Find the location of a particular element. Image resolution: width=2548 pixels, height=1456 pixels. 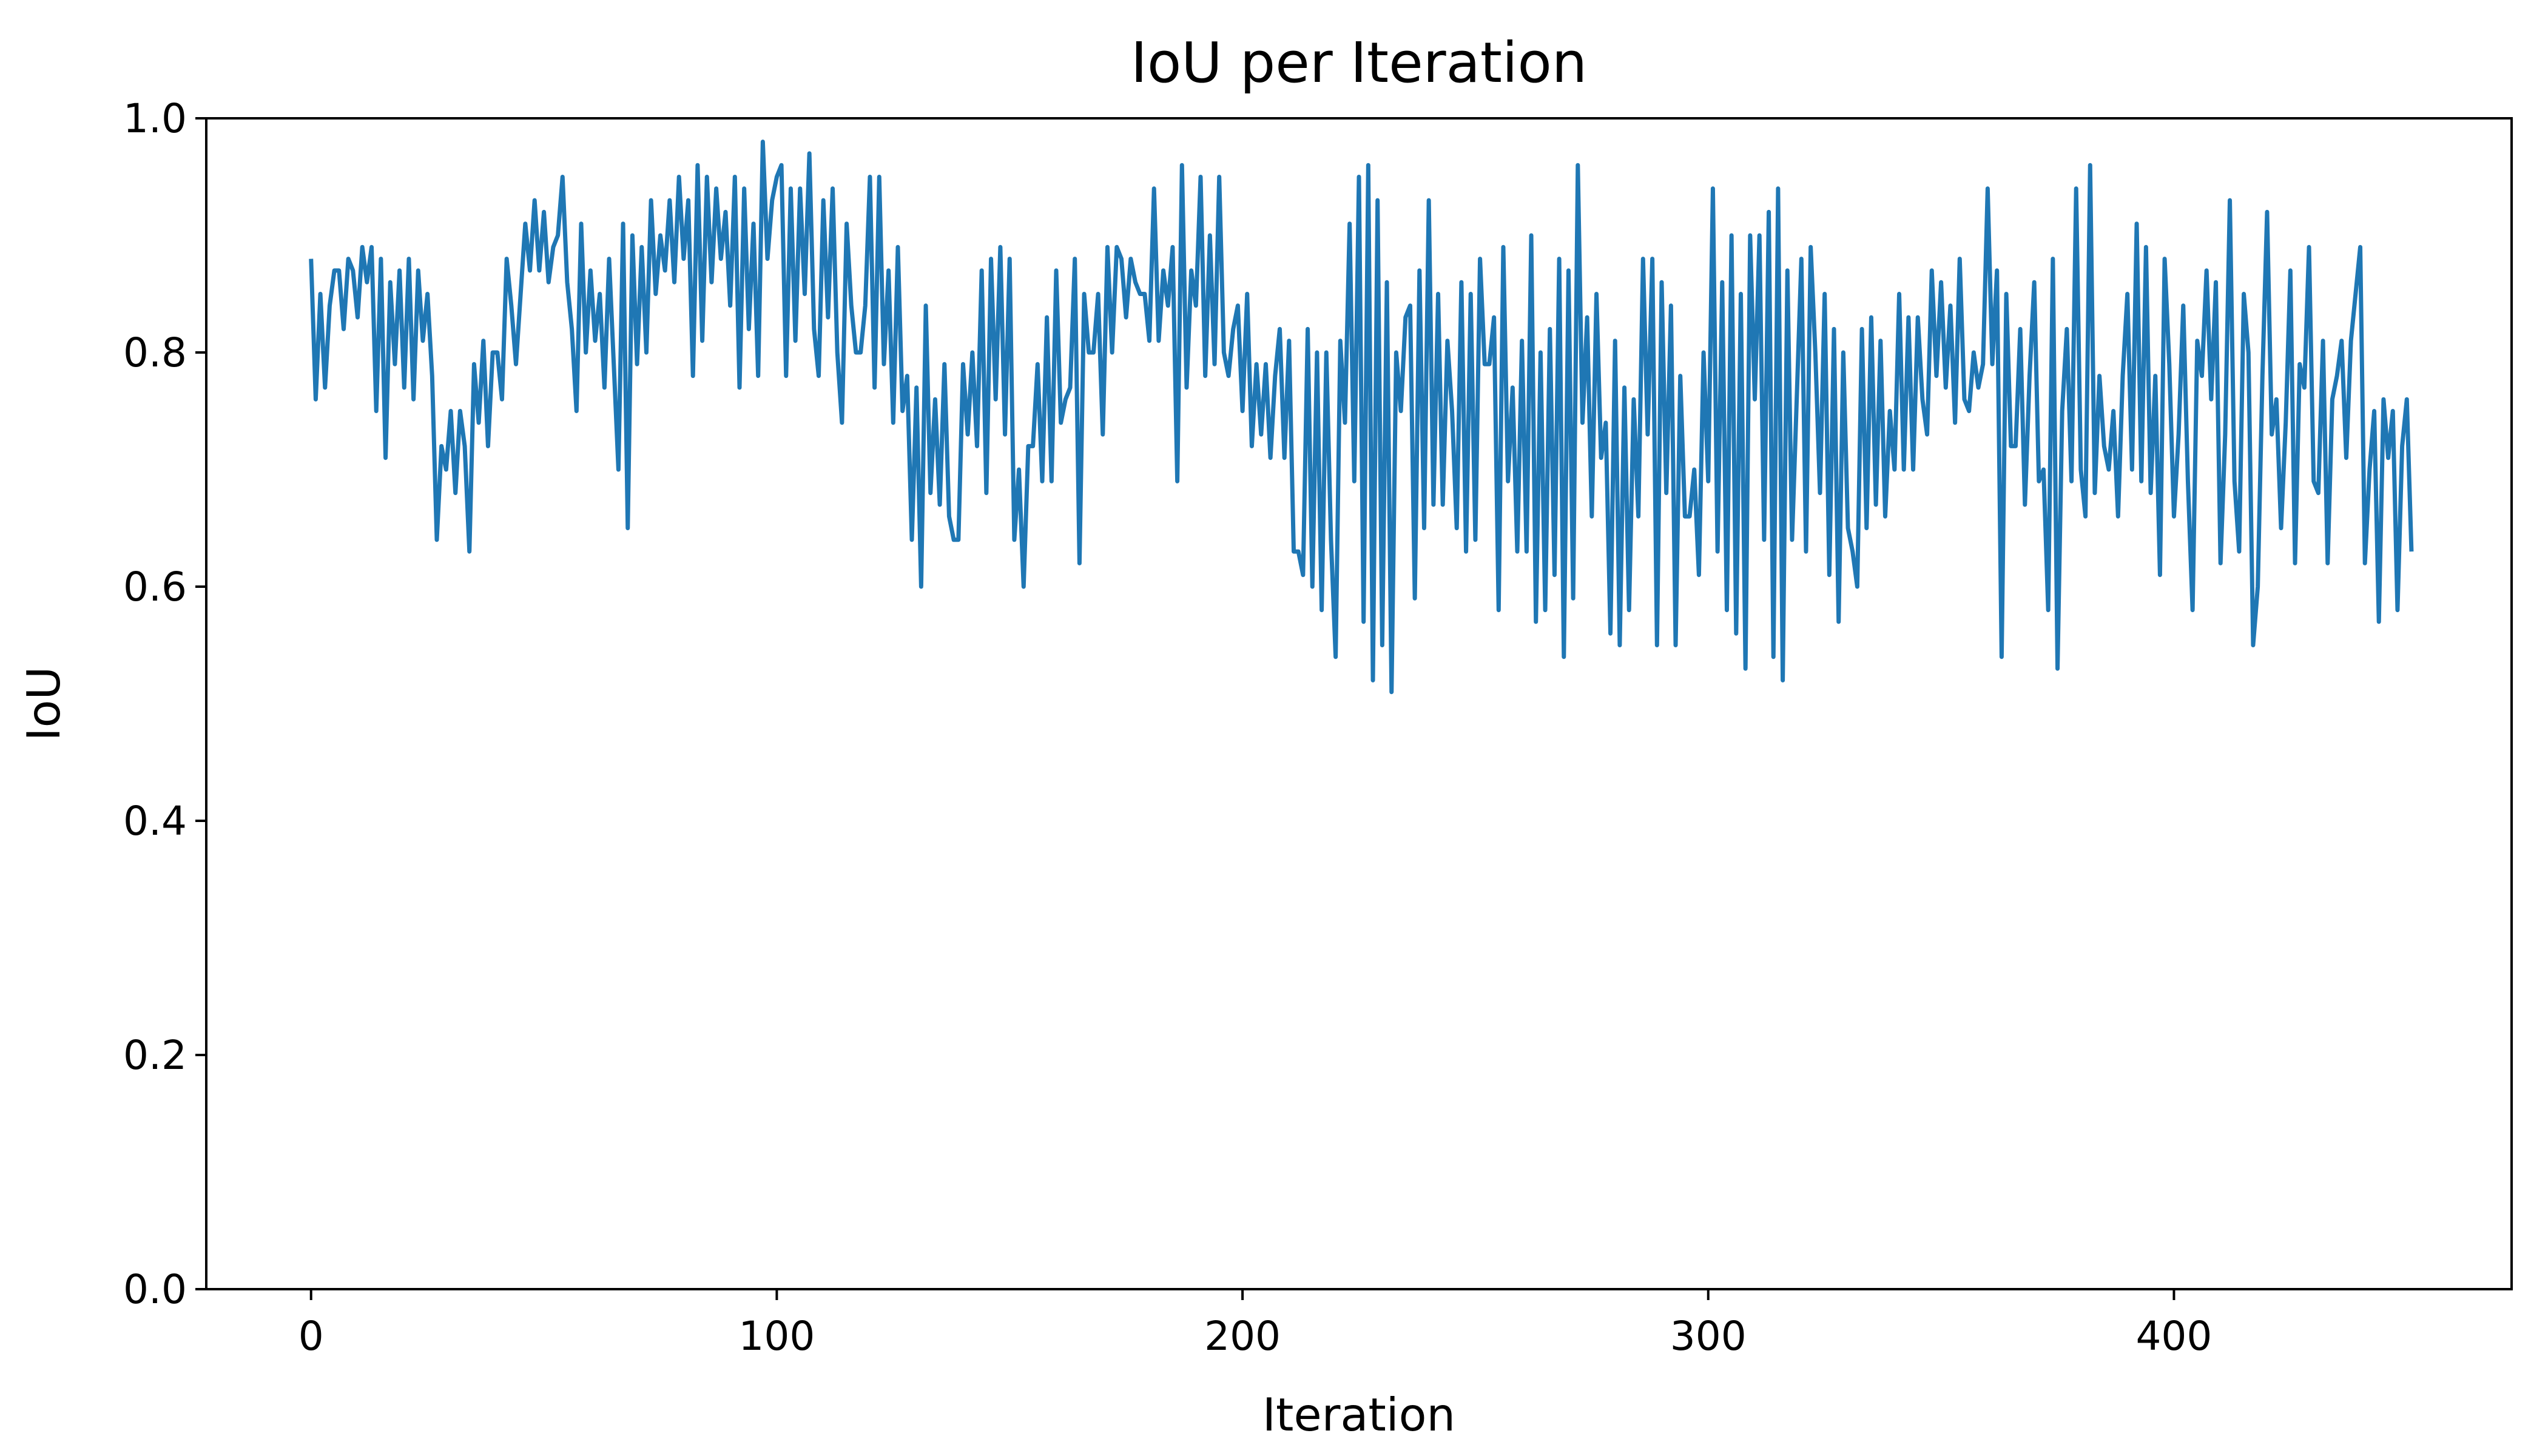

y-tick-label: 0.4 is located at coordinates (155, 821).